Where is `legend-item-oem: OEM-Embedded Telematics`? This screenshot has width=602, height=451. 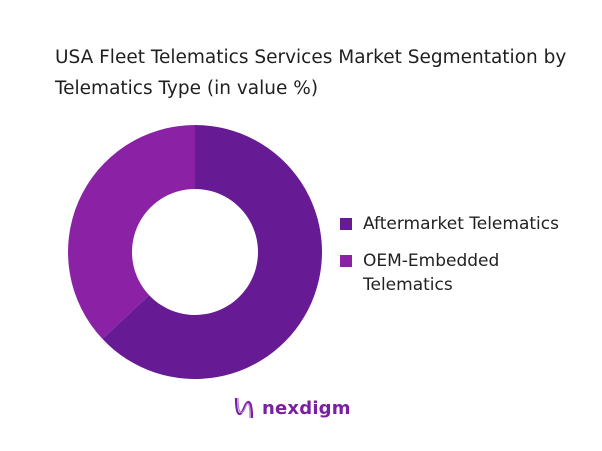 legend-item-oem: OEM-Embedded Telematics is located at coordinates (471, 273).